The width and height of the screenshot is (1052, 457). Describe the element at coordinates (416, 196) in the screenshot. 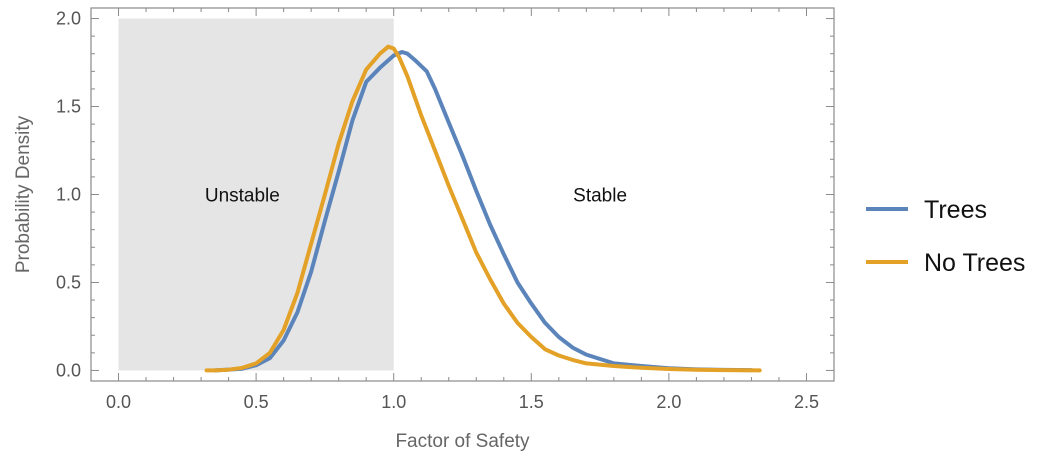

I see `region-annotations: Unstable Stable` at that location.